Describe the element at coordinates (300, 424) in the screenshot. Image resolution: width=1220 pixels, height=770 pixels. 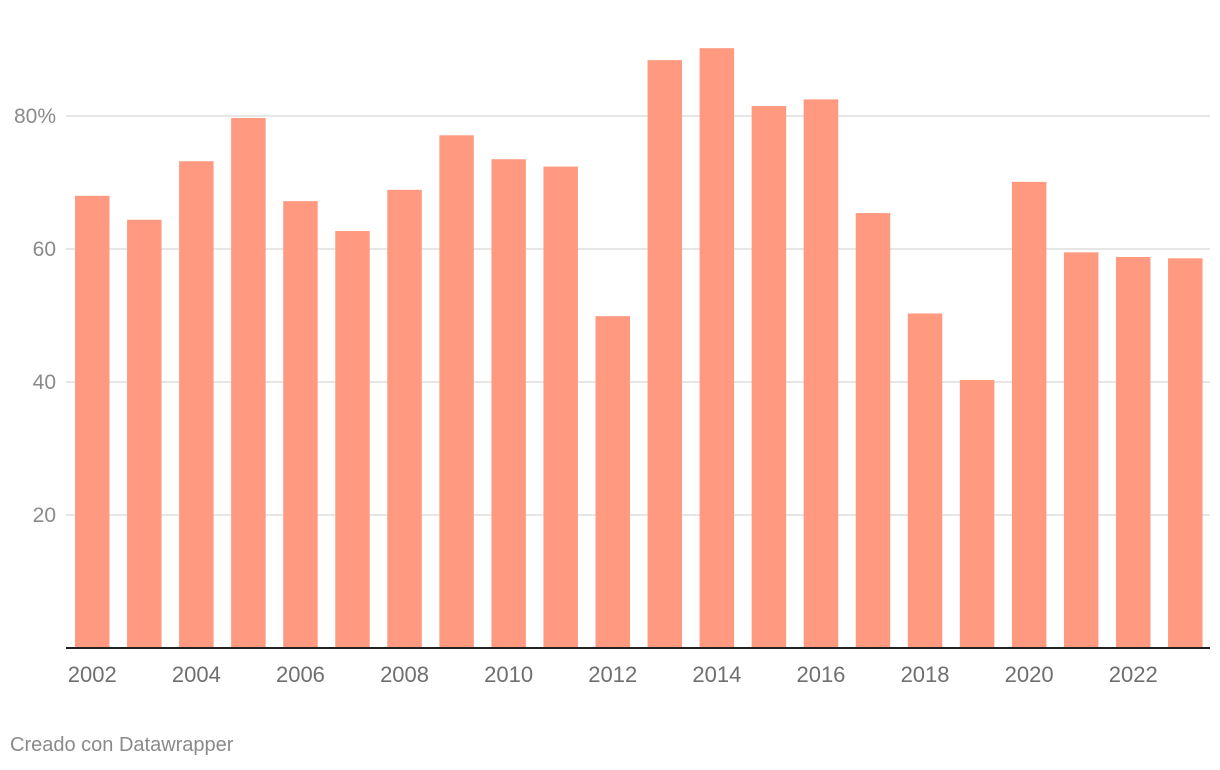
I see `bar-2006` at that location.